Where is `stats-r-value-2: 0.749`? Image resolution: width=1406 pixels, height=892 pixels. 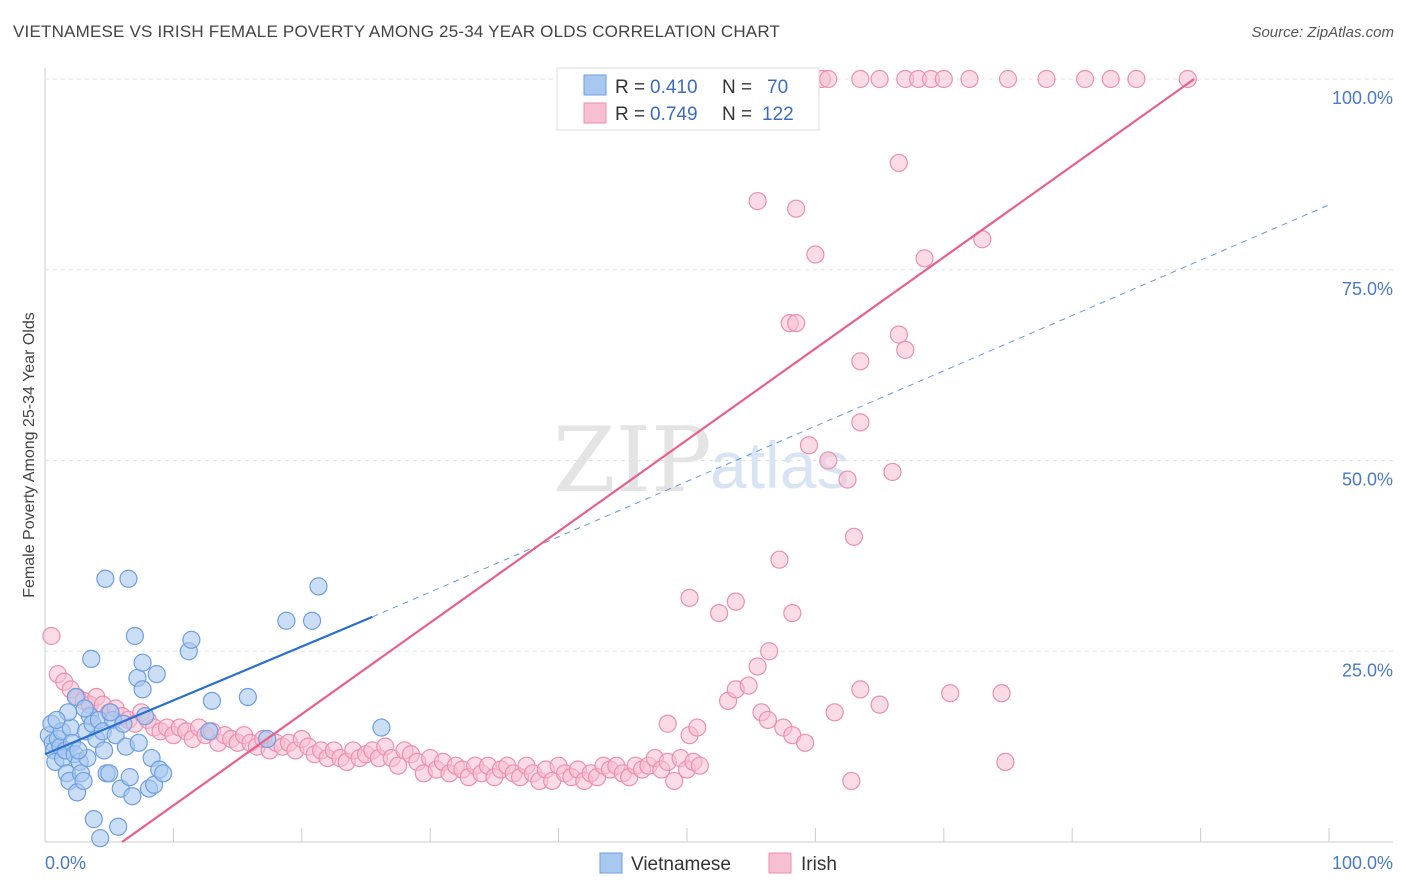
stats-r-value-2: 0.749 is located at coordinates (674, 114).